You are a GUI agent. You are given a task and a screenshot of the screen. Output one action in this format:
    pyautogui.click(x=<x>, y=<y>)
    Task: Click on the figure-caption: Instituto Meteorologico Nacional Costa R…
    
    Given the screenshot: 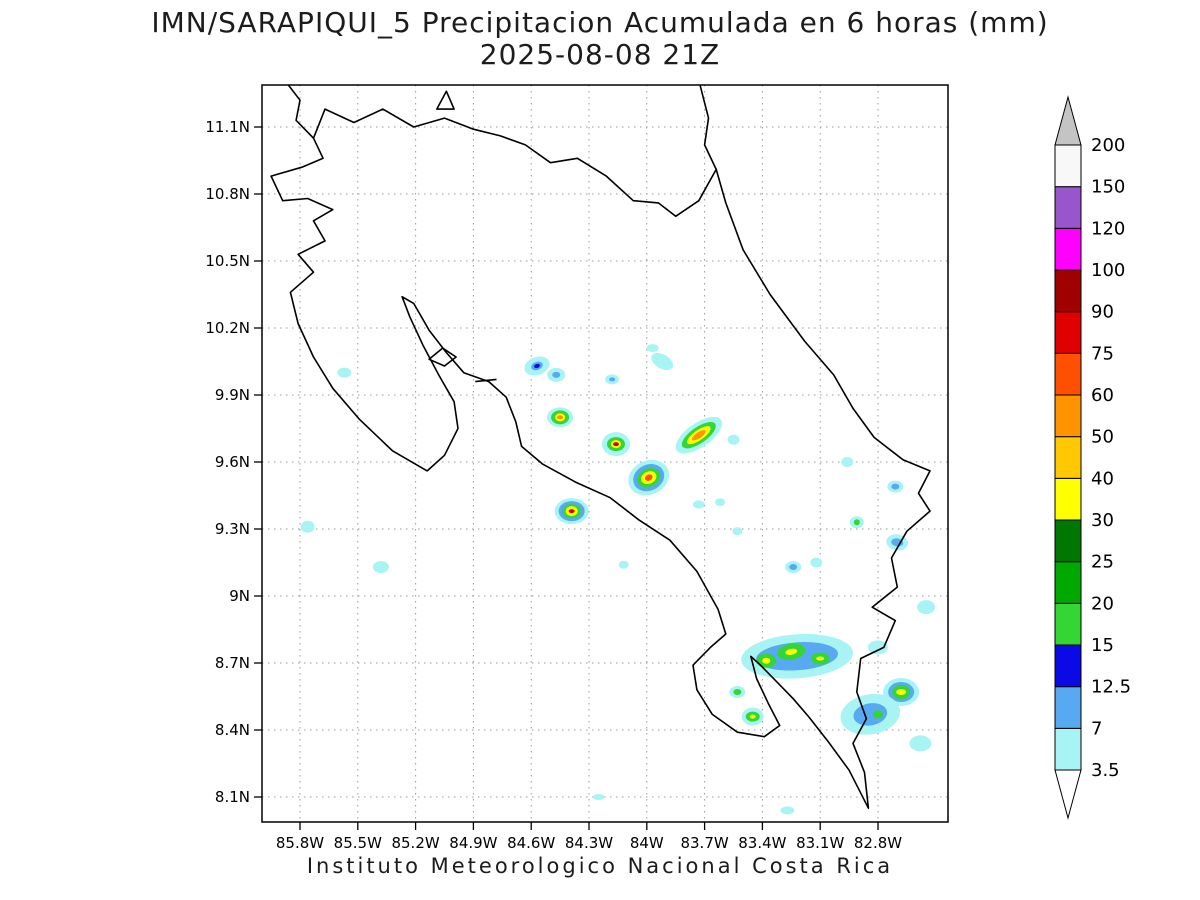 What is the action you would take?
    pyautogui.click(x=600, y=866)
    